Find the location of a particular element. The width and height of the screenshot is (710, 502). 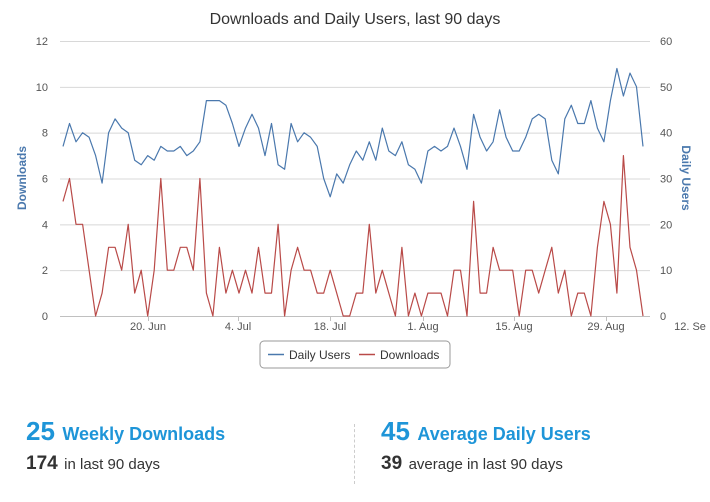

left-tick-label: 0 is located at coordinates (45, 317).